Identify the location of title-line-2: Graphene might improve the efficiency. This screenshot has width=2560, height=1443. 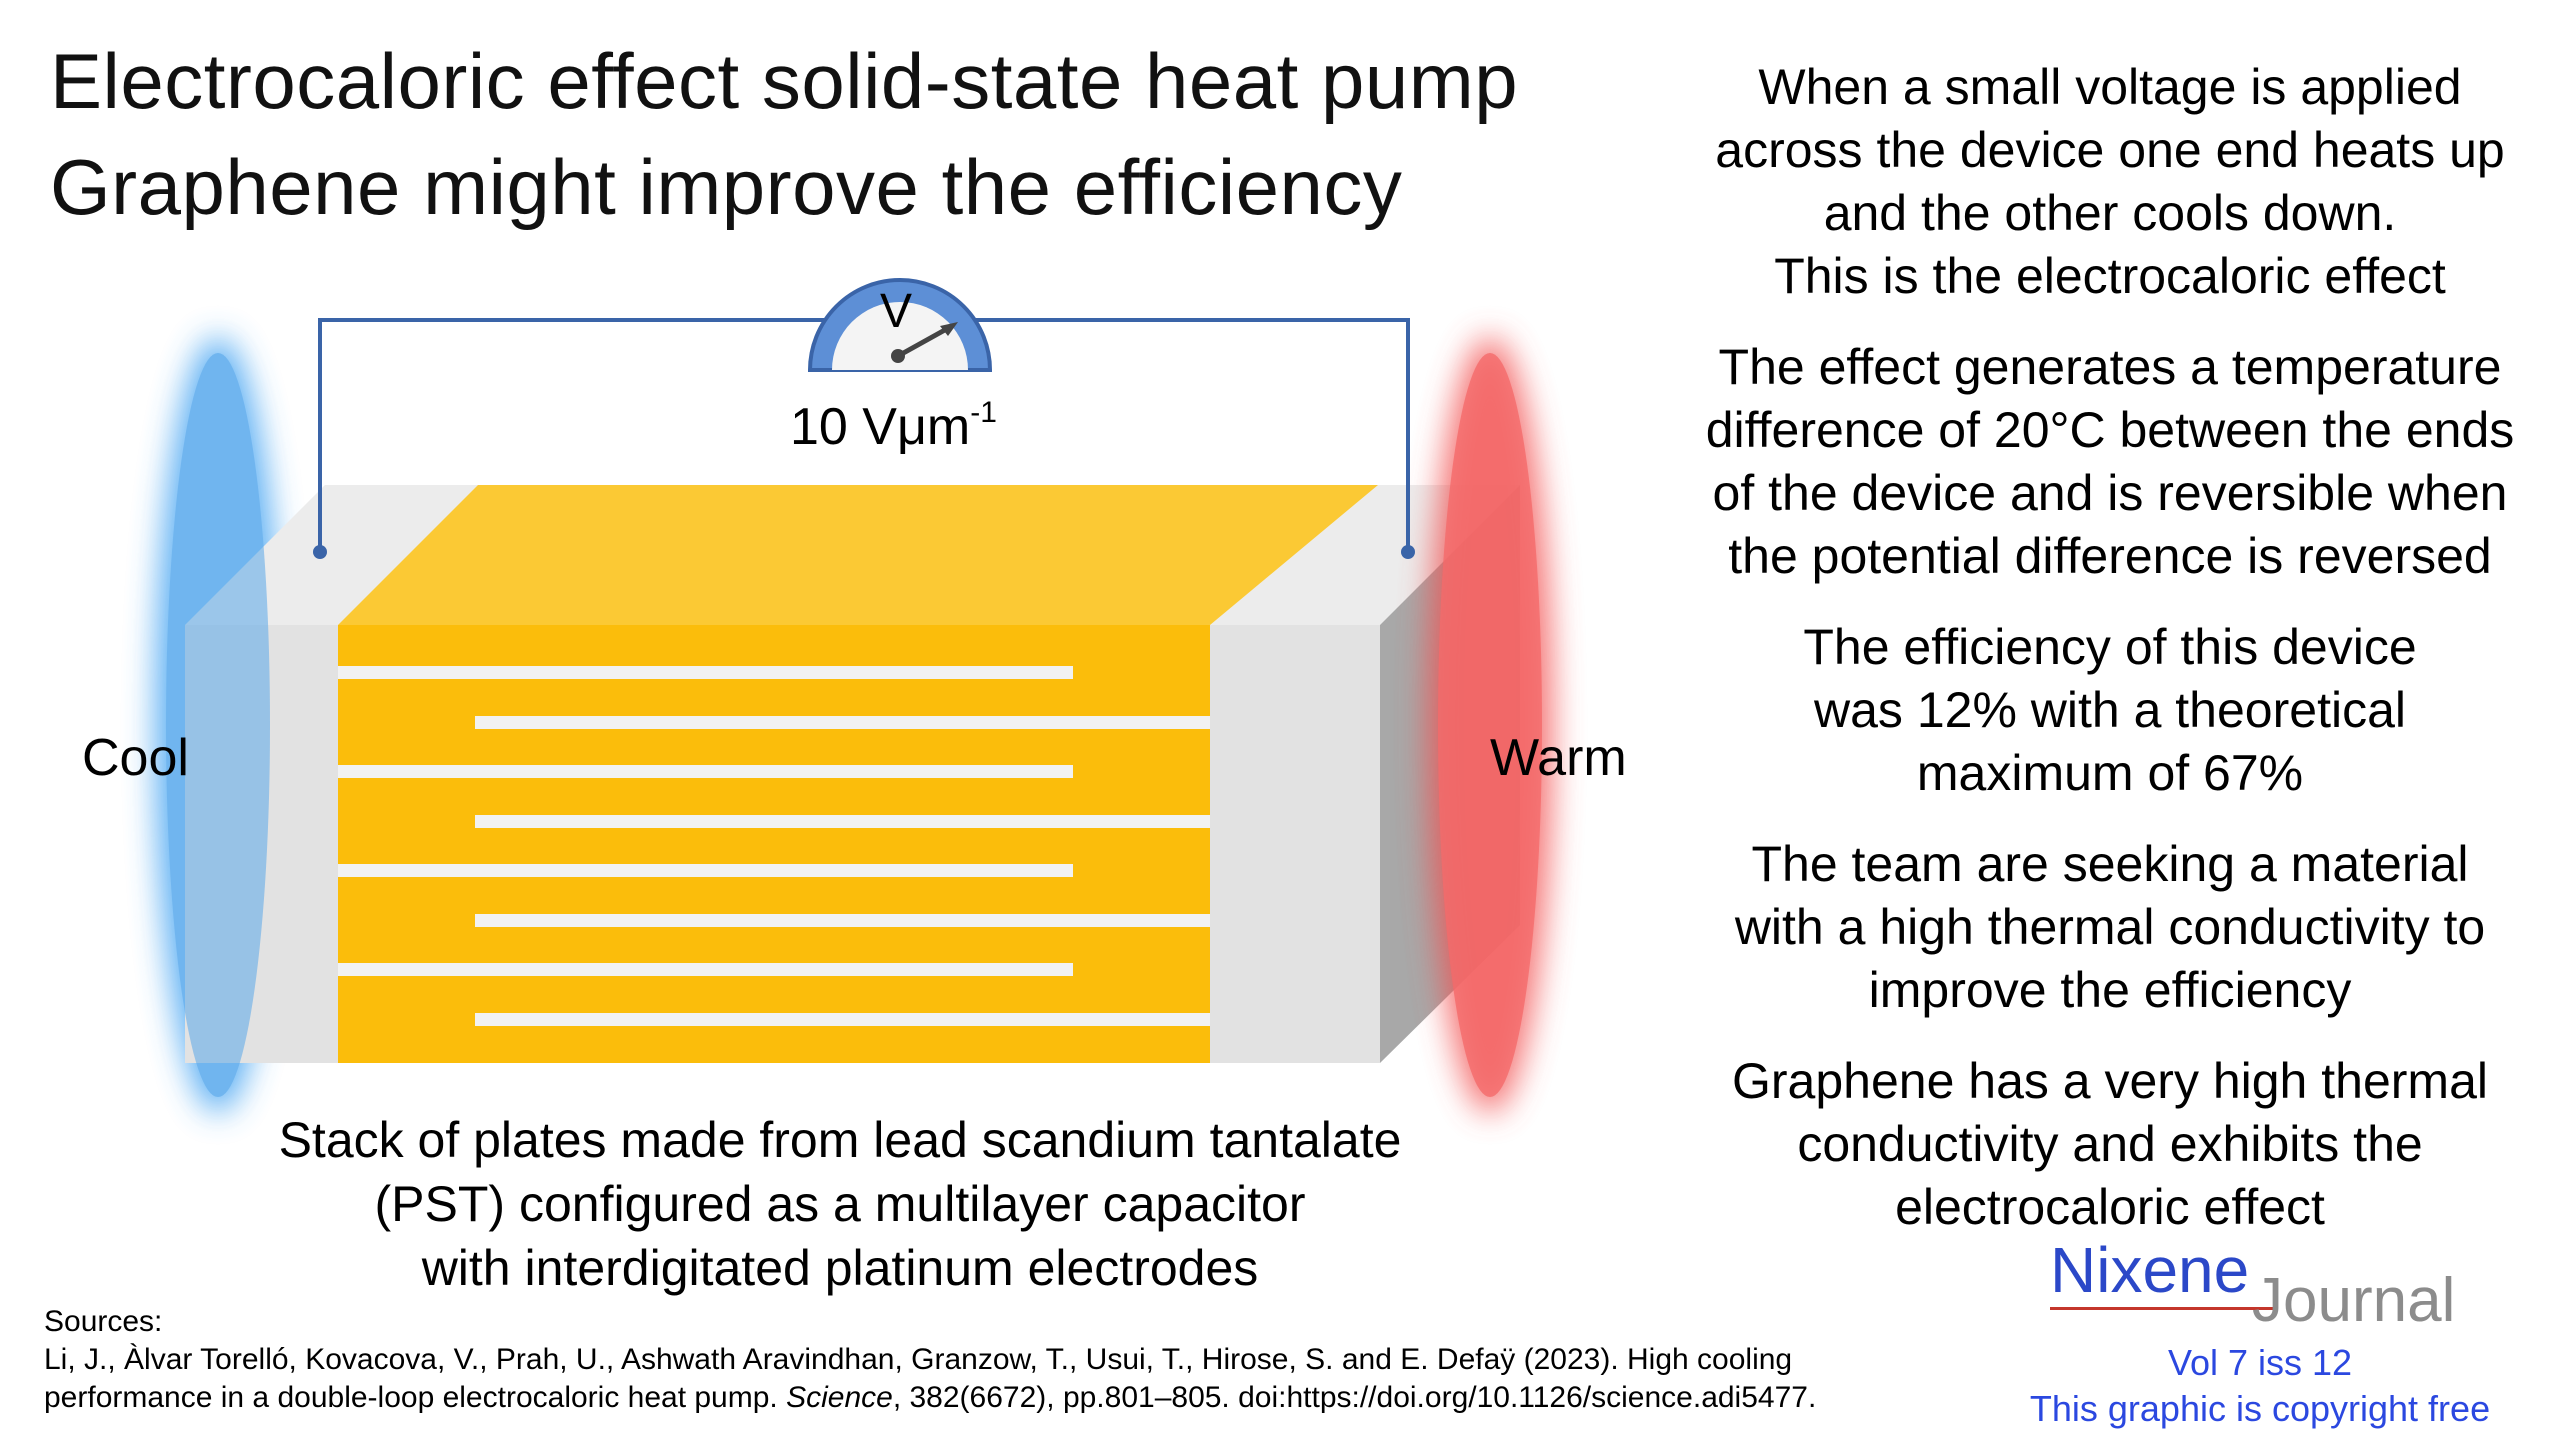
(726, 187).